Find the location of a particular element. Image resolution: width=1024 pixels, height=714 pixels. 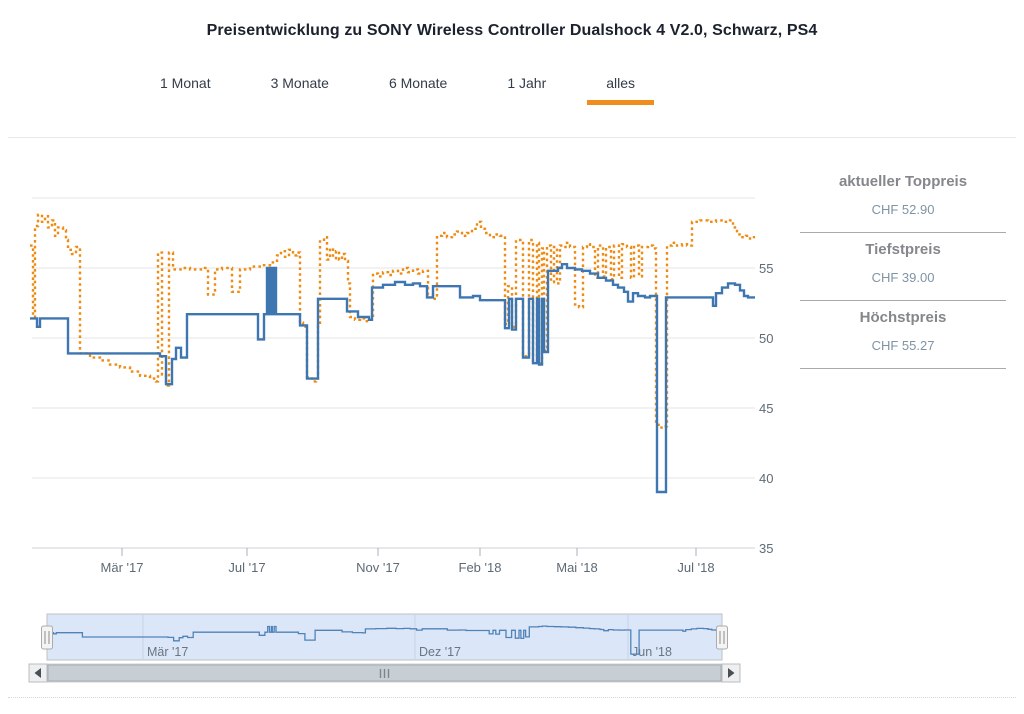

y-axis-label: 45 is located at coordinates (766, 408).